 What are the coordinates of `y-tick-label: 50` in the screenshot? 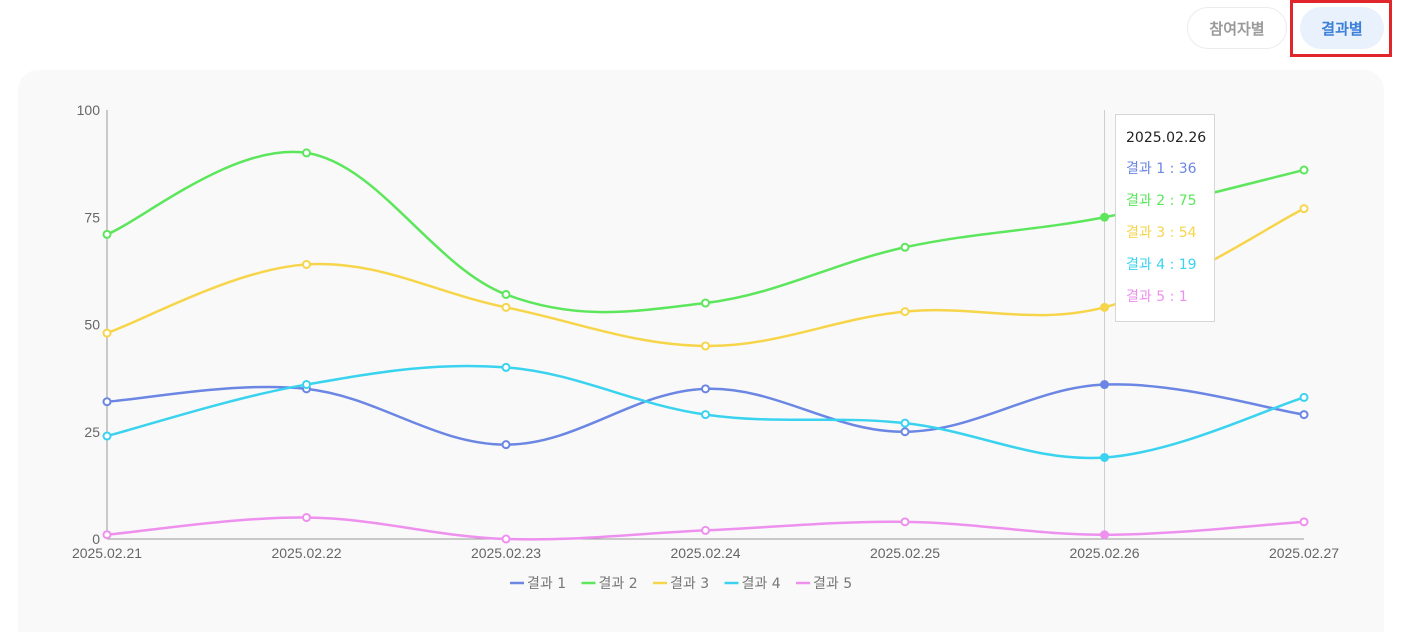 It's located at (92, 325).